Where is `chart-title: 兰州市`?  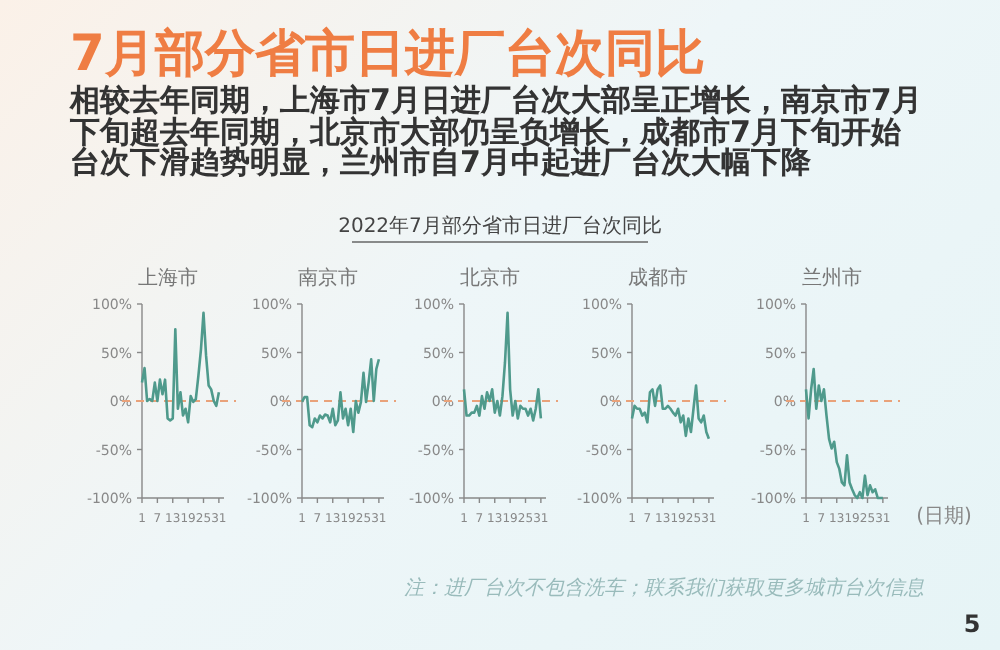 chart-title: 兰州市 is located at coordinates (832, 278).